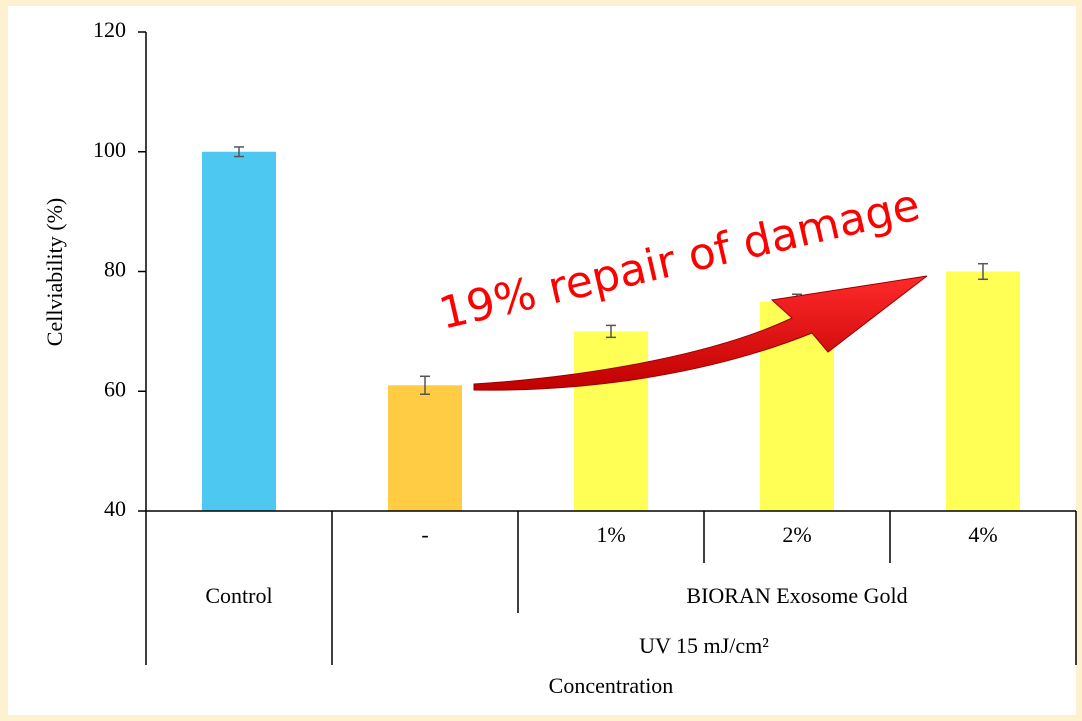  I want to click on group-label: BIORAN Exosome Gold, so click(796, 595).